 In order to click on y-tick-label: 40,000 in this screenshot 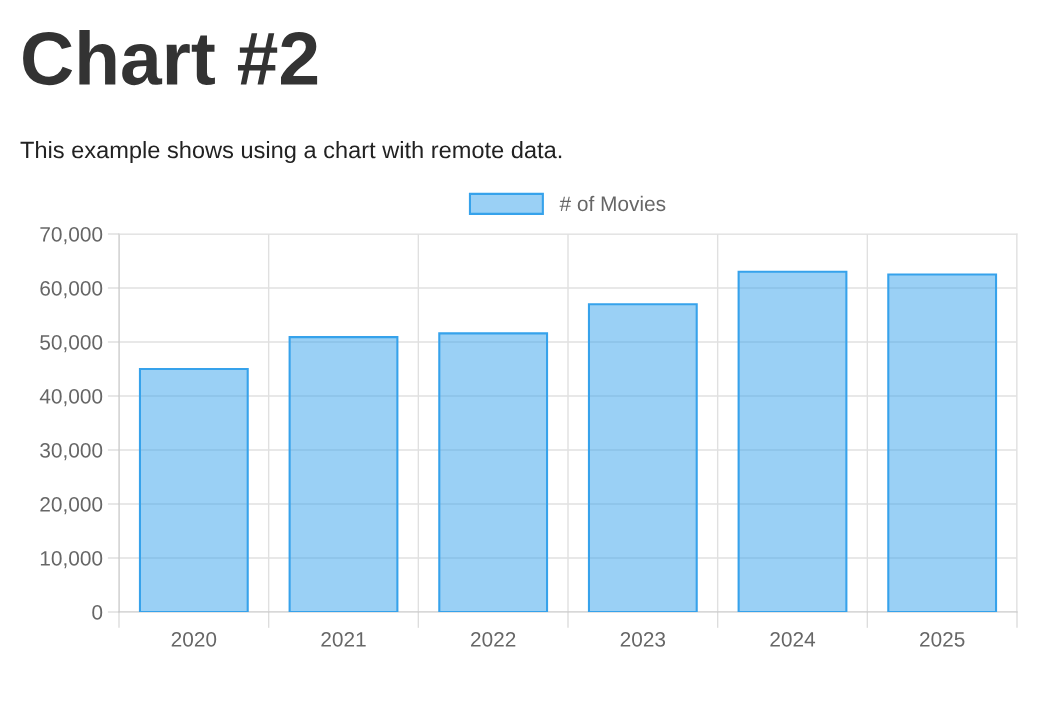, I will do `click(71, 398)`.